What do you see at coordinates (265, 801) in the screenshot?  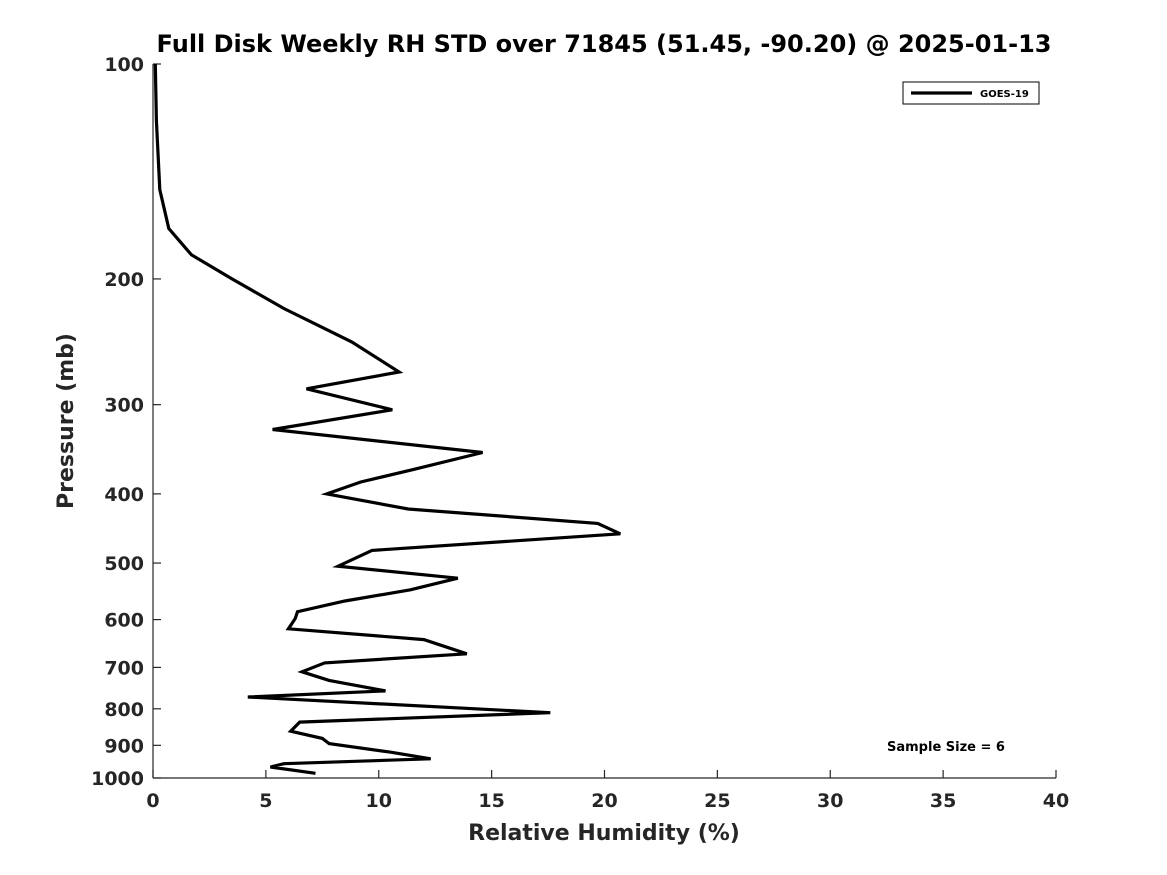 I see `x-tick-label: 5` at bounding box center [265, 801].